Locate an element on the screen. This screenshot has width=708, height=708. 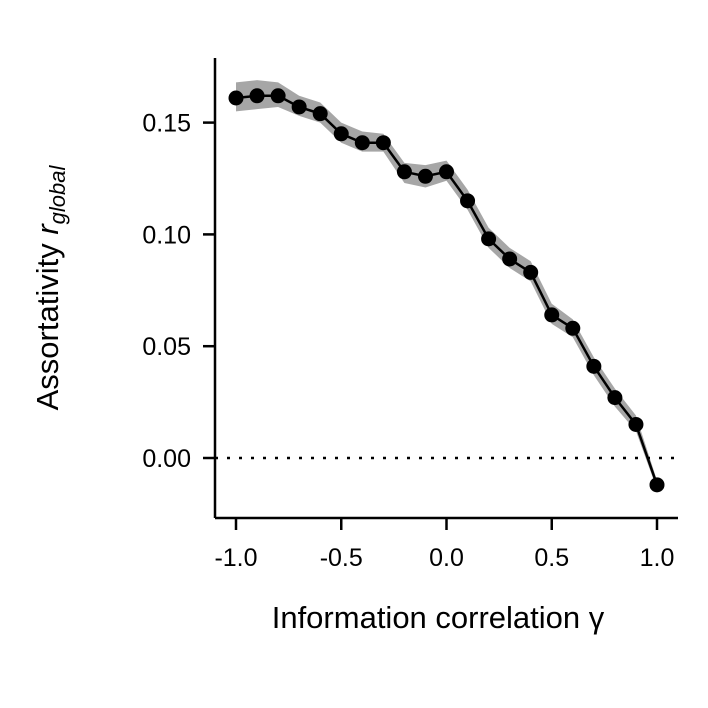
x-tick-label: 0.5 is located at coordinates (551, 558).